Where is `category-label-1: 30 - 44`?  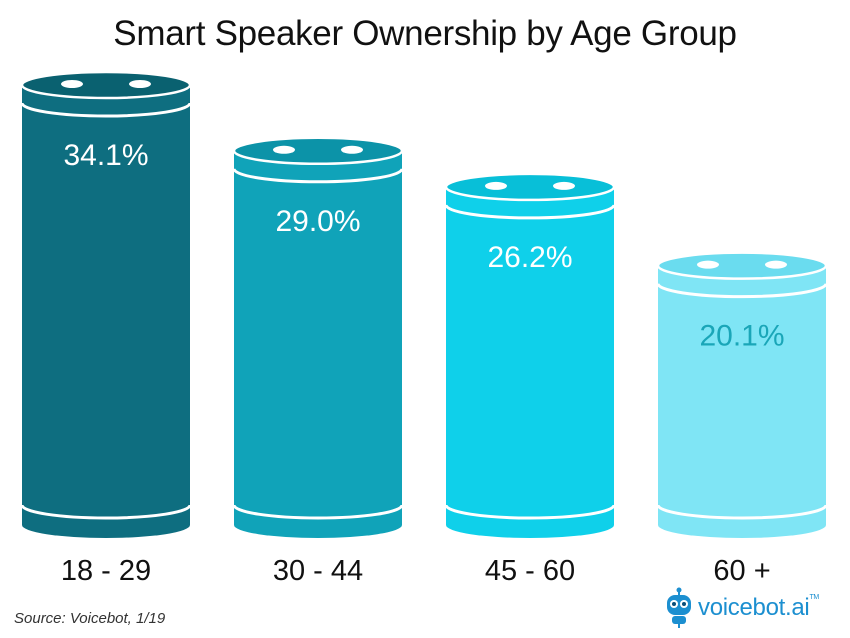
category-label-1: 30 - 44 is located at coordinates (318, 571).